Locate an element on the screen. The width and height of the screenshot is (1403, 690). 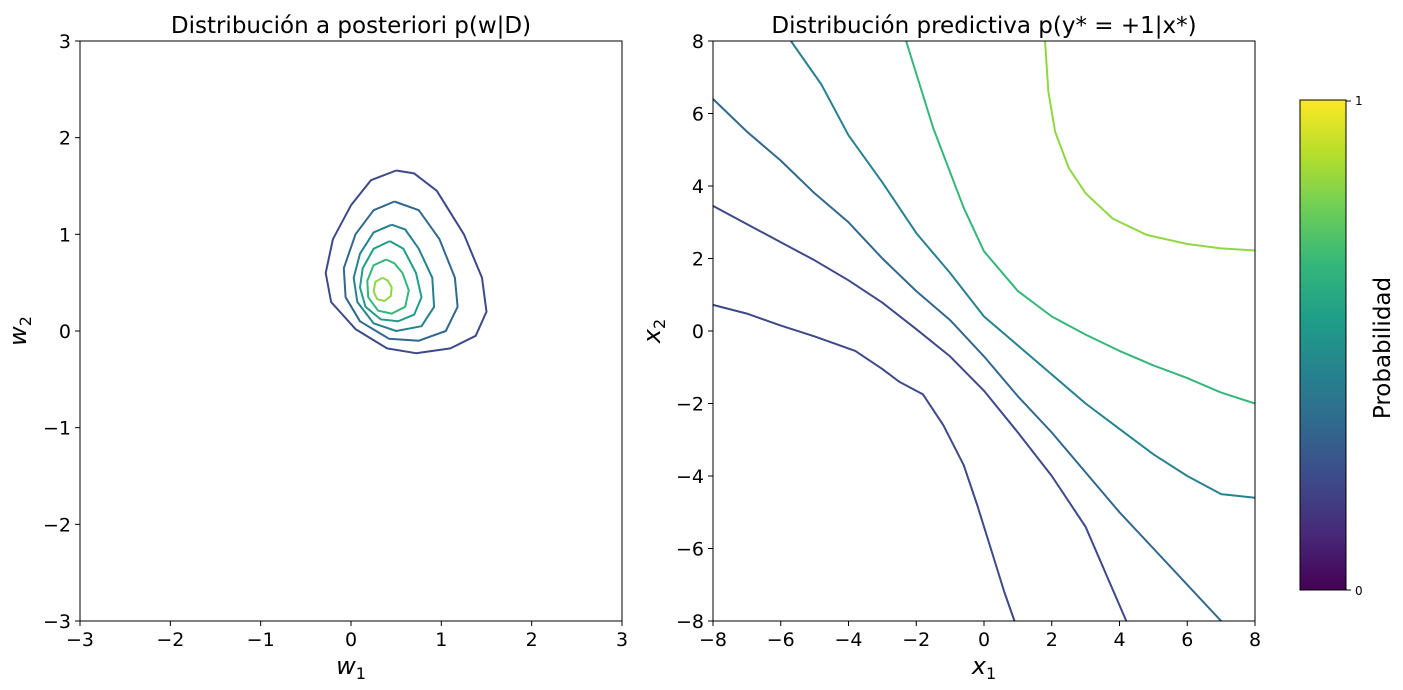
x-tick-label: 6 is located at coordinates (1187, 640).